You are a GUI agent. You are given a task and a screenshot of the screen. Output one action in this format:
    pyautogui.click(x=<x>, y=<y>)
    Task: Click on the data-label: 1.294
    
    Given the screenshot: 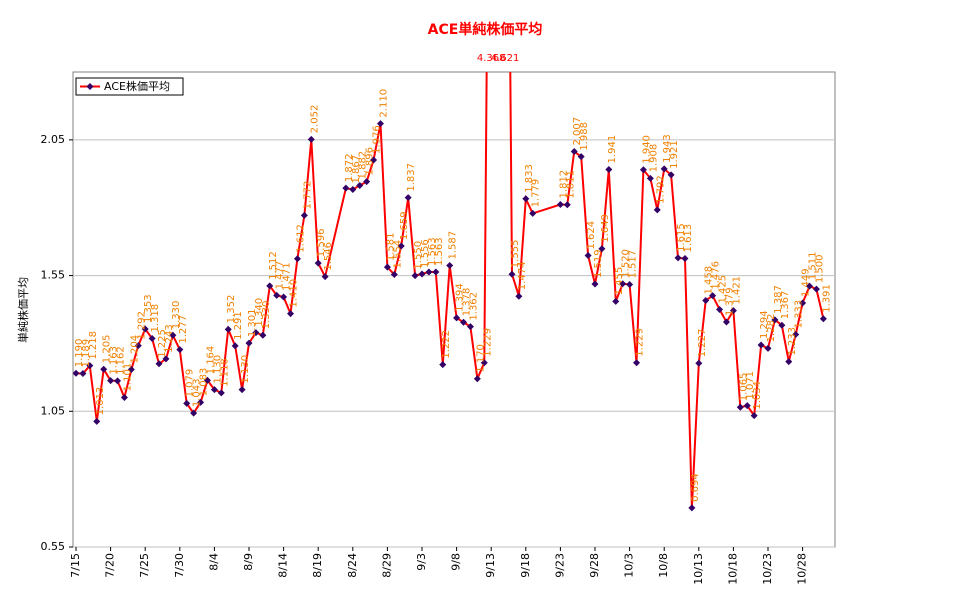 What is the action you would take?
    pyautogui.click(x=764, y=324)
    